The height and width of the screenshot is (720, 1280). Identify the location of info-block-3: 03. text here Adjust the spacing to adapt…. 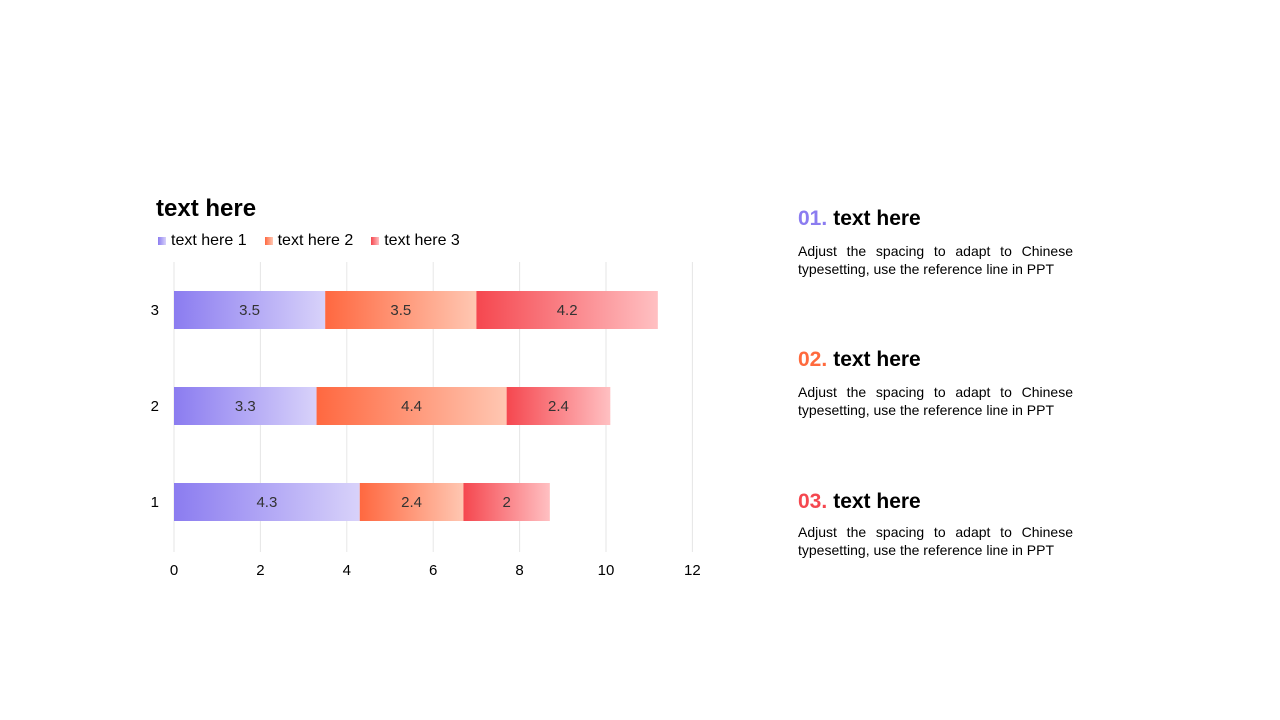
(935, 524).